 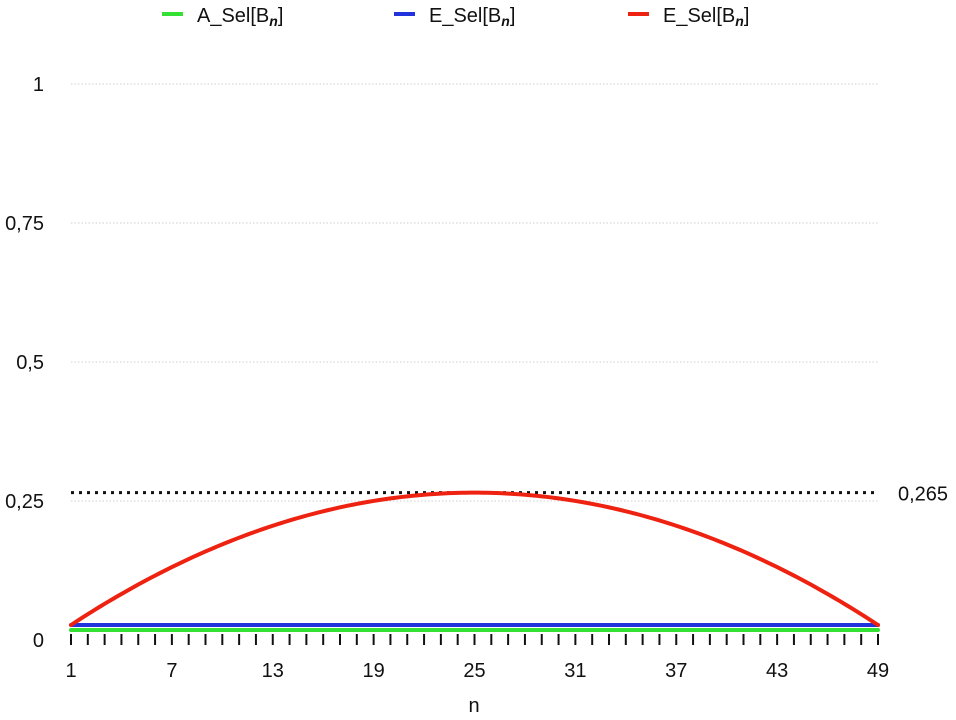 What do you see at coordinates (171, 671) in the screenshot?
I see `x-tick-label: 7` at bounding box center [171, 671].